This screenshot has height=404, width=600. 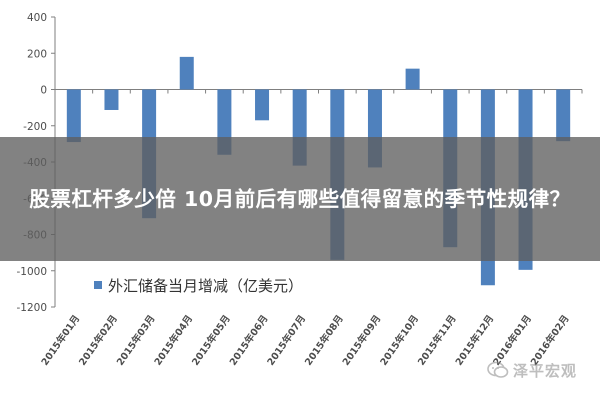 What do you see at coordinates (37, 18) in the screenshot?
I see `y-tick-label: 400` at bounding box center [37, 18].